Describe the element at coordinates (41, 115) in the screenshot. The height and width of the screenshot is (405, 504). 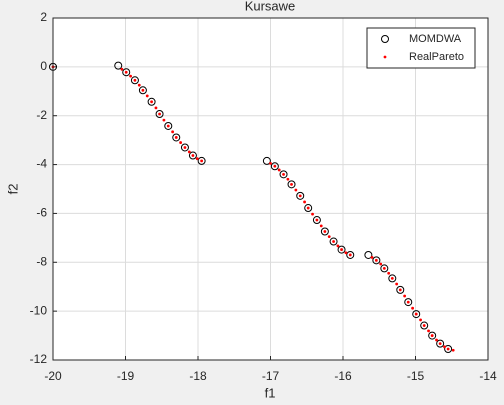
I see `y-tick-label: -2` at that location.